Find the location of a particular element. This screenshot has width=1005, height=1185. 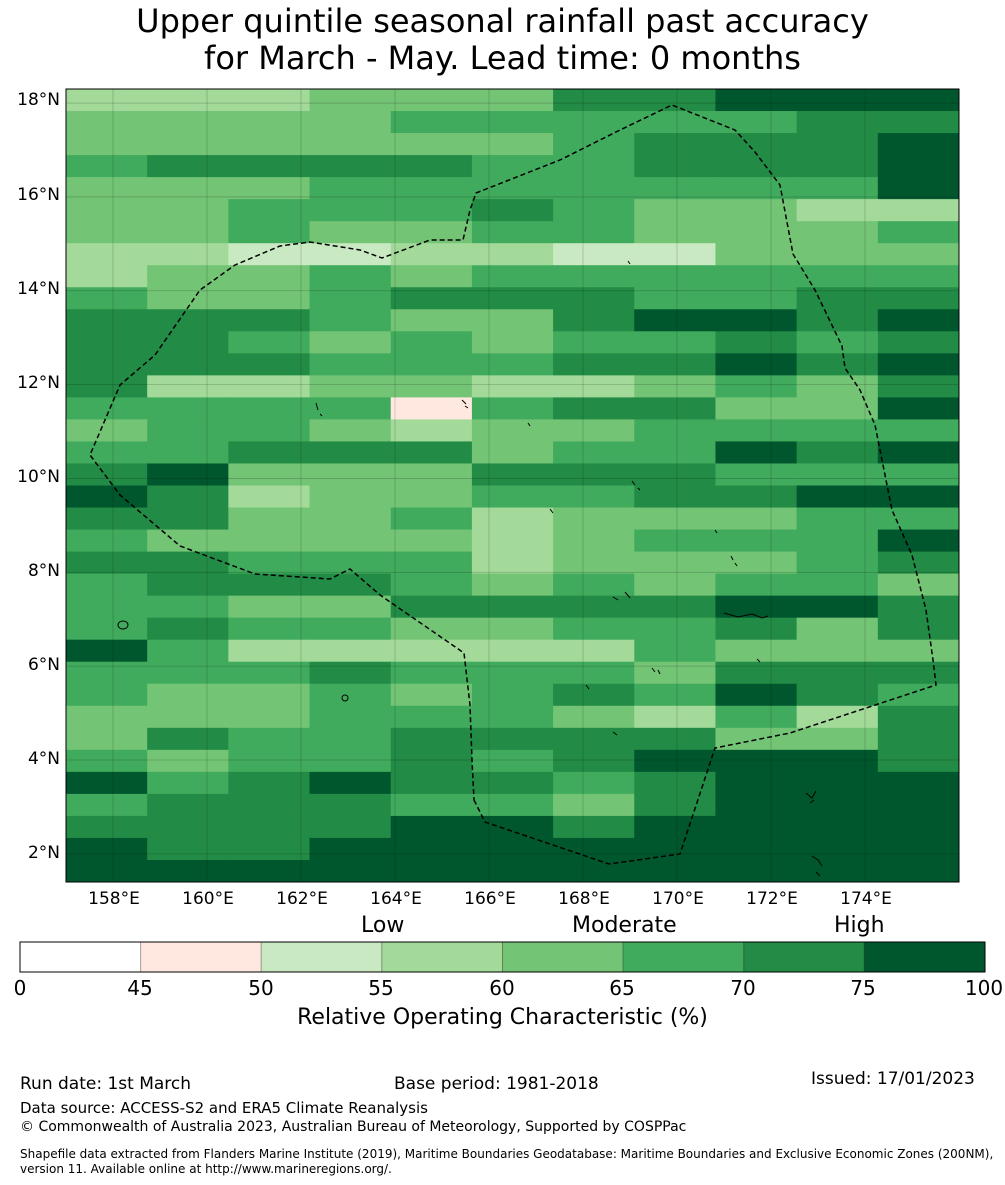

lat-label-8n: 8°N is located at coordinates (43, 571).